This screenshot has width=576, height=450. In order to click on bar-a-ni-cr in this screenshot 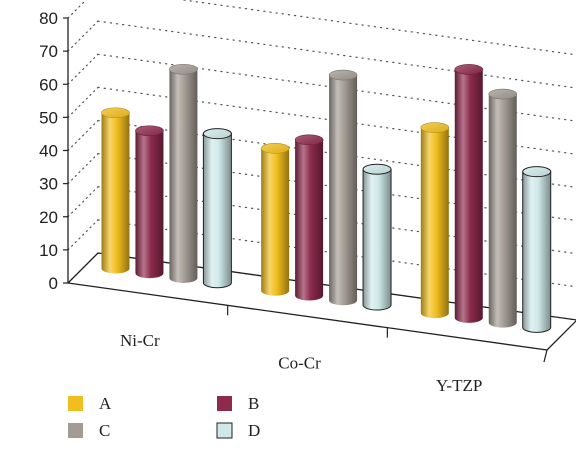, I will do `click(115, 190)`.